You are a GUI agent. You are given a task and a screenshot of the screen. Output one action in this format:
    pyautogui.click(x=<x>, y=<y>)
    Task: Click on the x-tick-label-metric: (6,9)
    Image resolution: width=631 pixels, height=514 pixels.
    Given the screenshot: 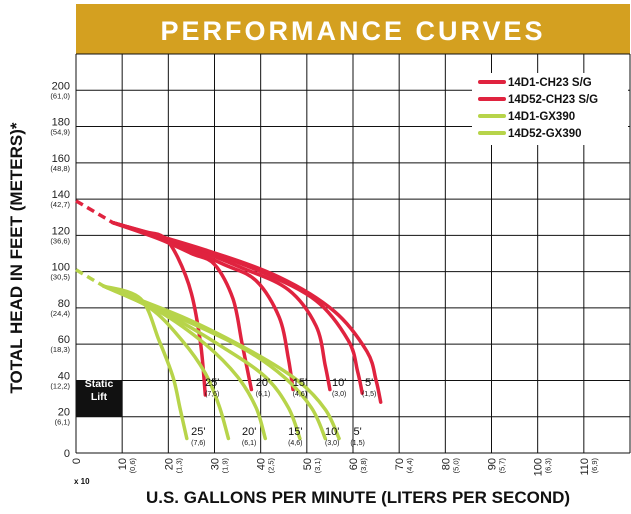 What is the action you would take?
    pyautogui.click(x=594, y=465)
    